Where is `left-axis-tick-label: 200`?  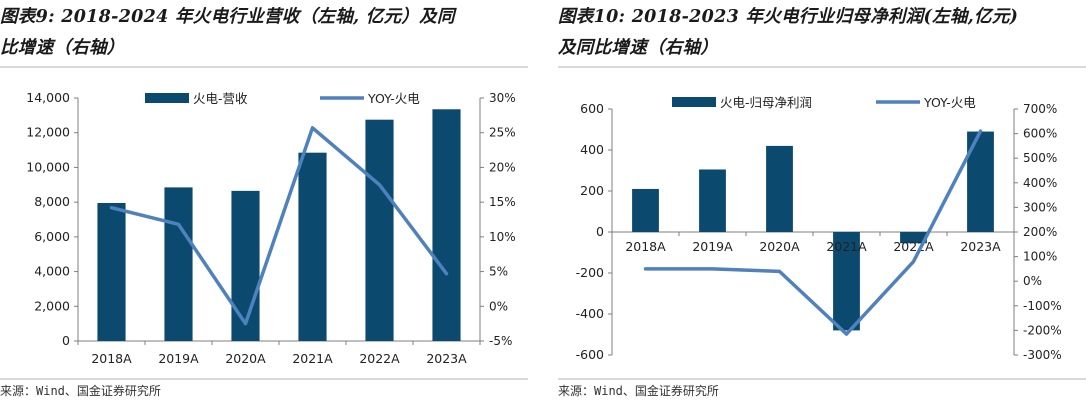 left-axis-tick-label: 200 is located at coordinates (592, 190).